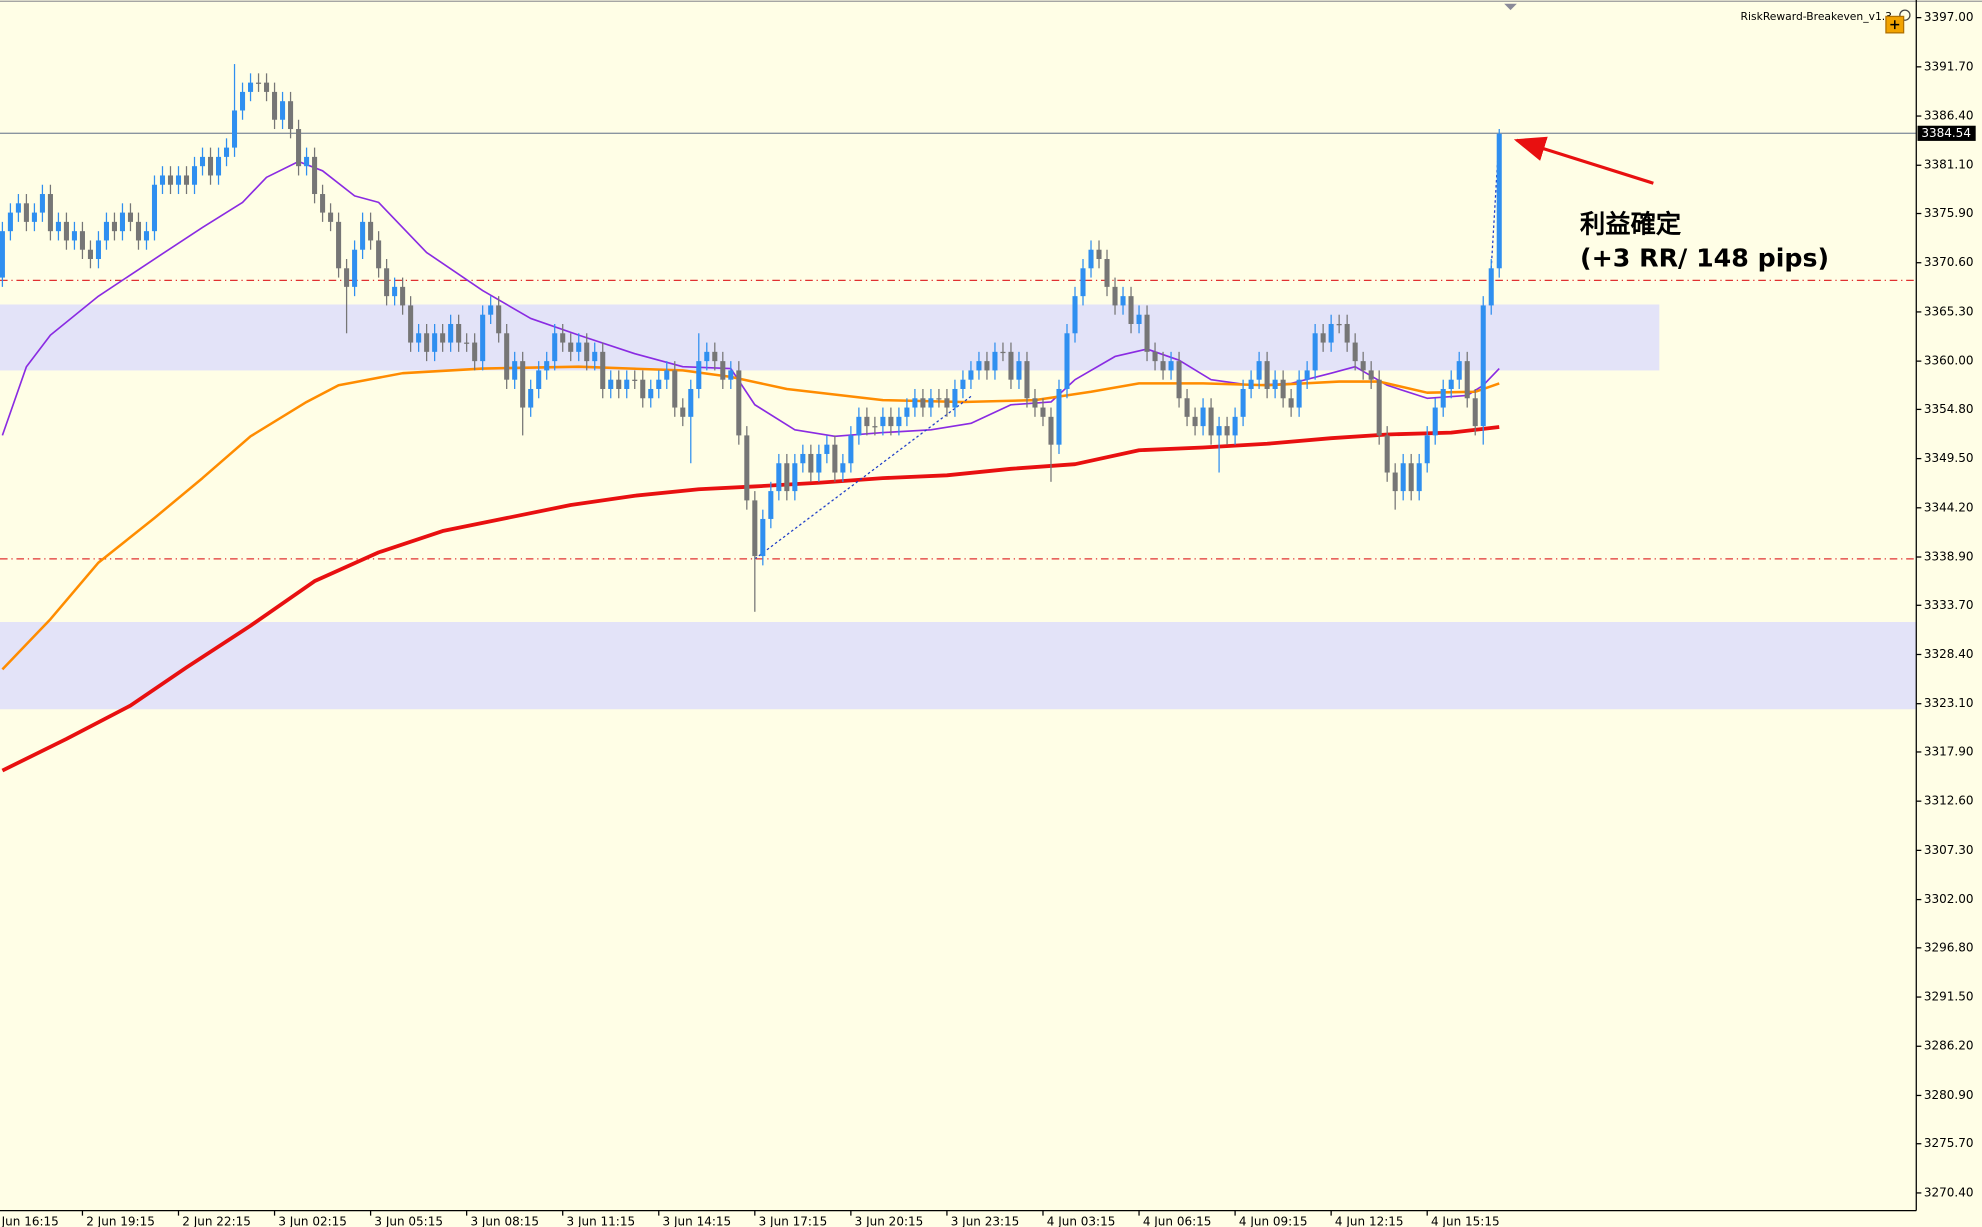 This screenshot has width=1982, height=1227. What do you see at coordinates (1949, 751) in the screenshot?
I see `y-tick-label: 3317.90` at bounding box center [1949, 751].